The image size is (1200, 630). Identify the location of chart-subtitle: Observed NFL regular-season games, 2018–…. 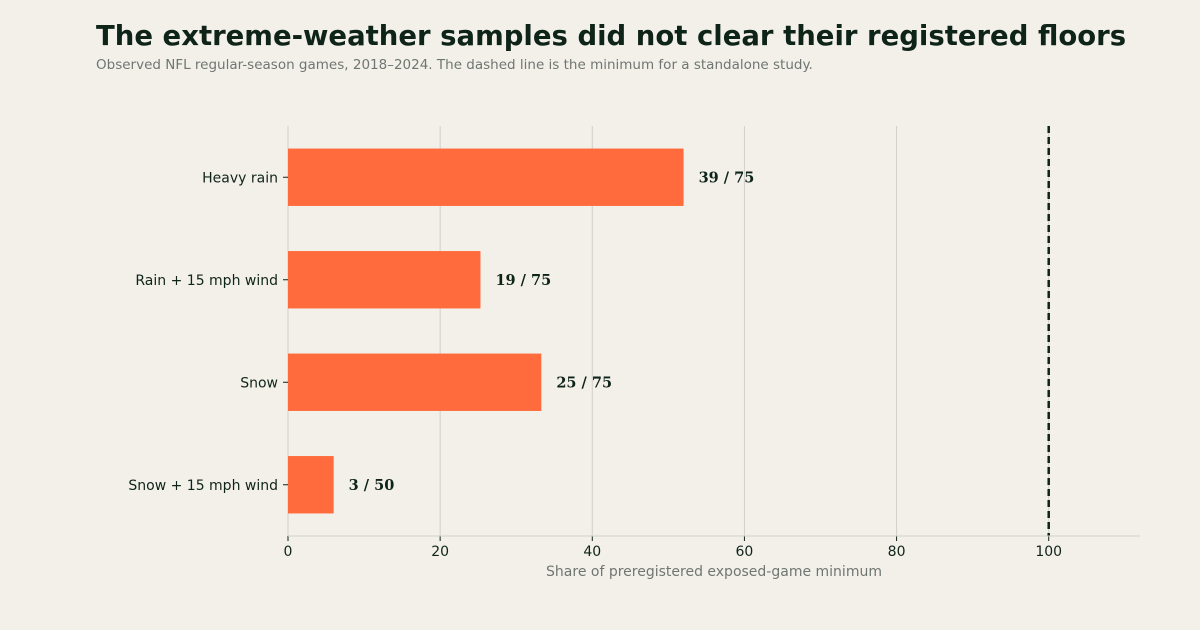
(454, 65).